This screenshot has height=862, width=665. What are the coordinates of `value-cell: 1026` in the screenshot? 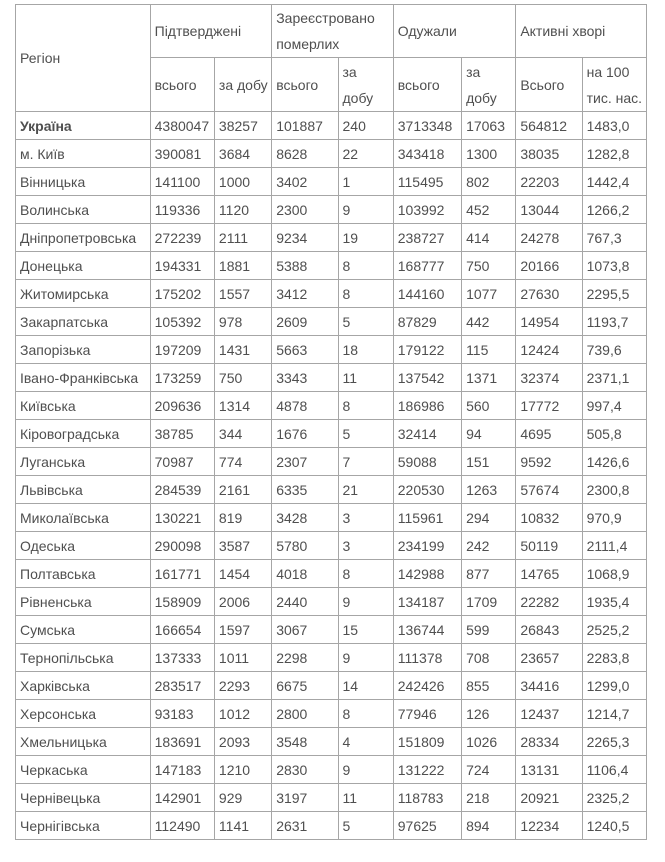 It's located at (489, 741).